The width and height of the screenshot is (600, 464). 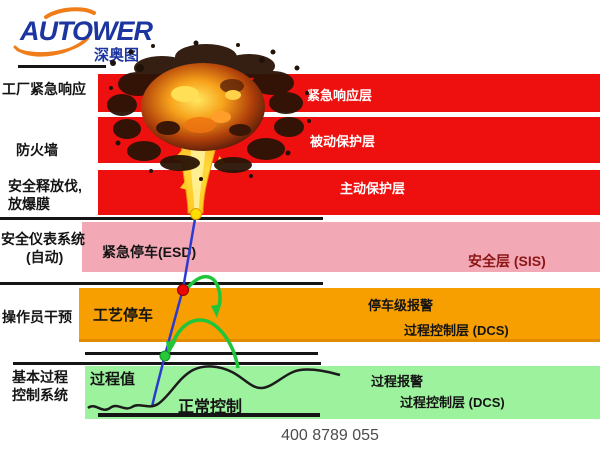 What do you see at coordinates (37, 150) in the screenshot?
I see `label-firewall: 防火墙` at bounding box center [37, 150].